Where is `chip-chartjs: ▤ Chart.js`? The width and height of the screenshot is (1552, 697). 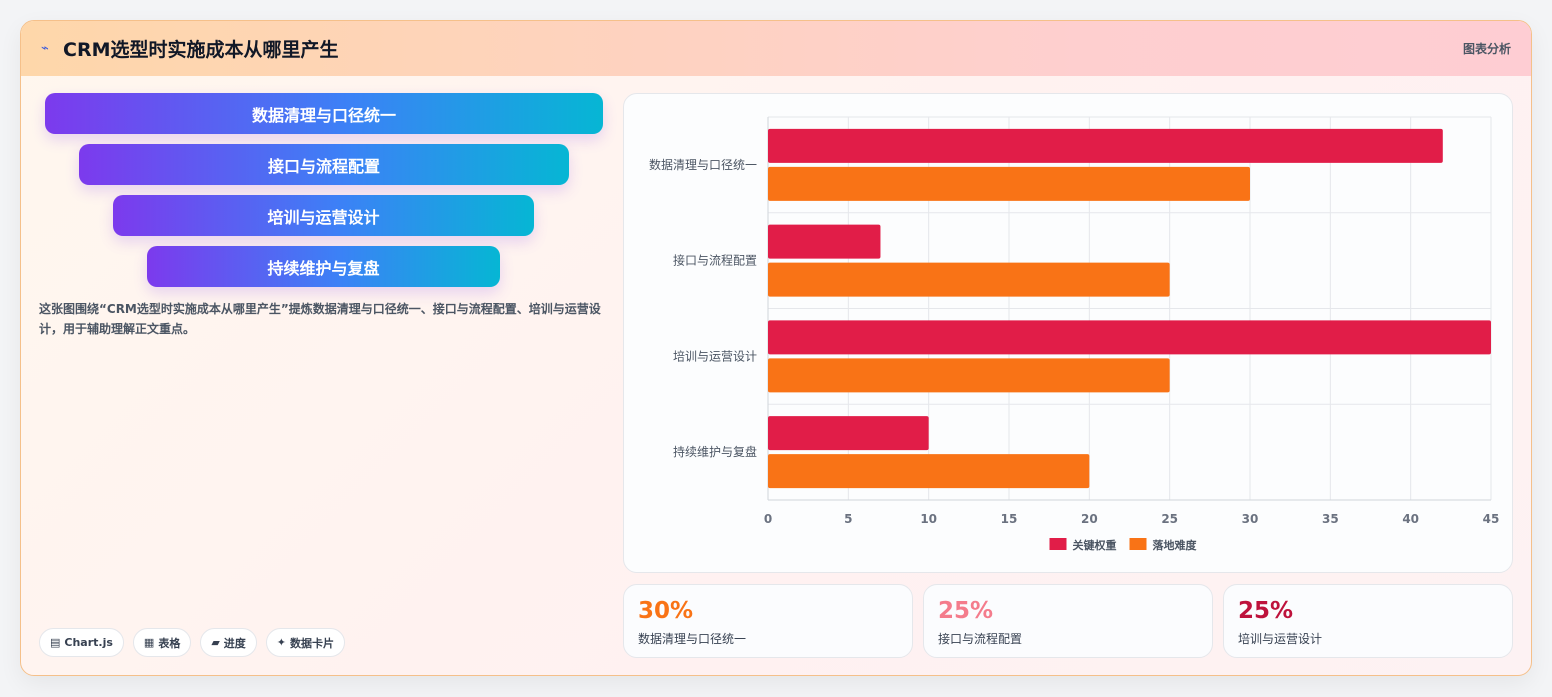
chip-chartjs: ▤ Chart.js is located at coordinates (81, 642).